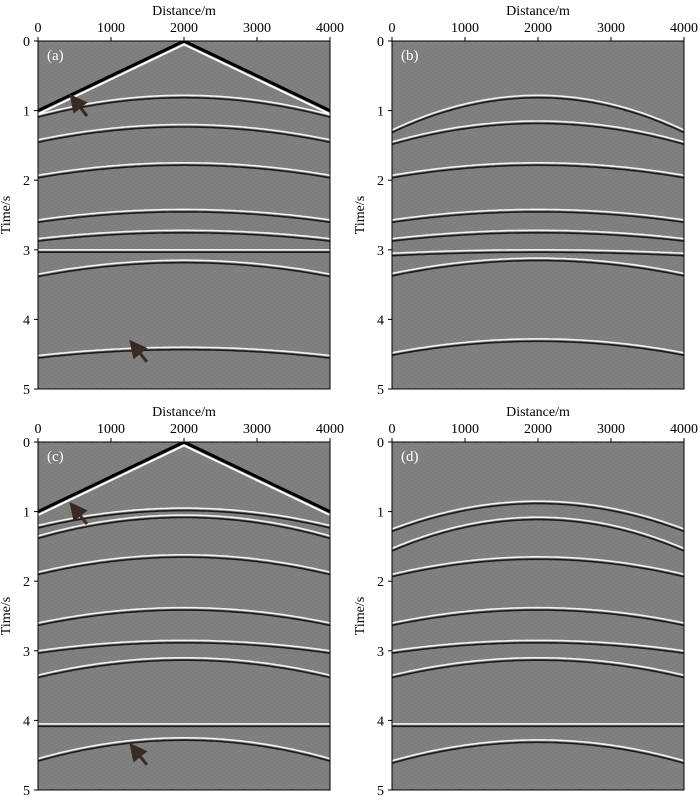 The width and height of the screenshot is (700, 802). Describe the element at coordinates (184, 412) in the screenshot. I see `x-axis-label: Distance/m` at that location.